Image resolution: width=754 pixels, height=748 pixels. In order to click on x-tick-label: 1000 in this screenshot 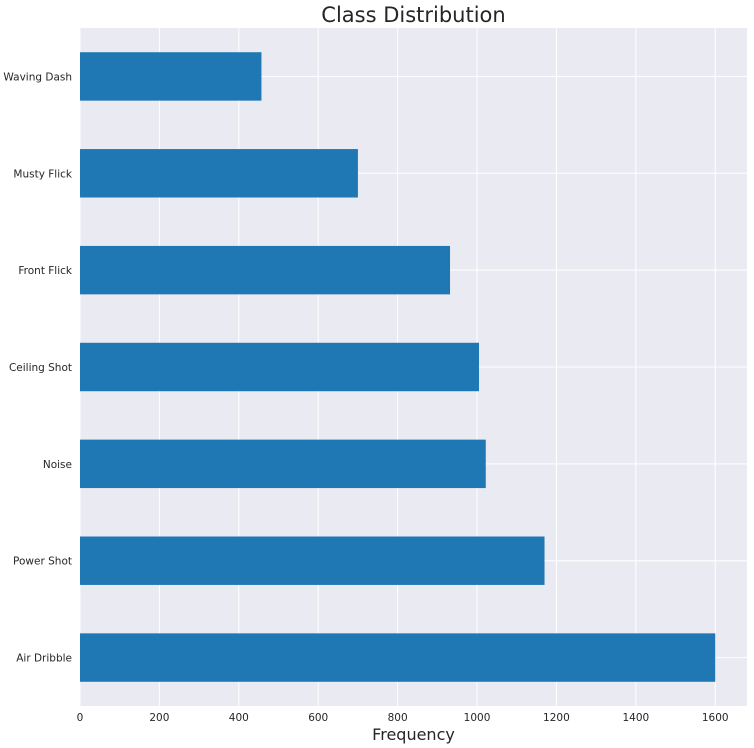, I will do `click(477, 718)`.